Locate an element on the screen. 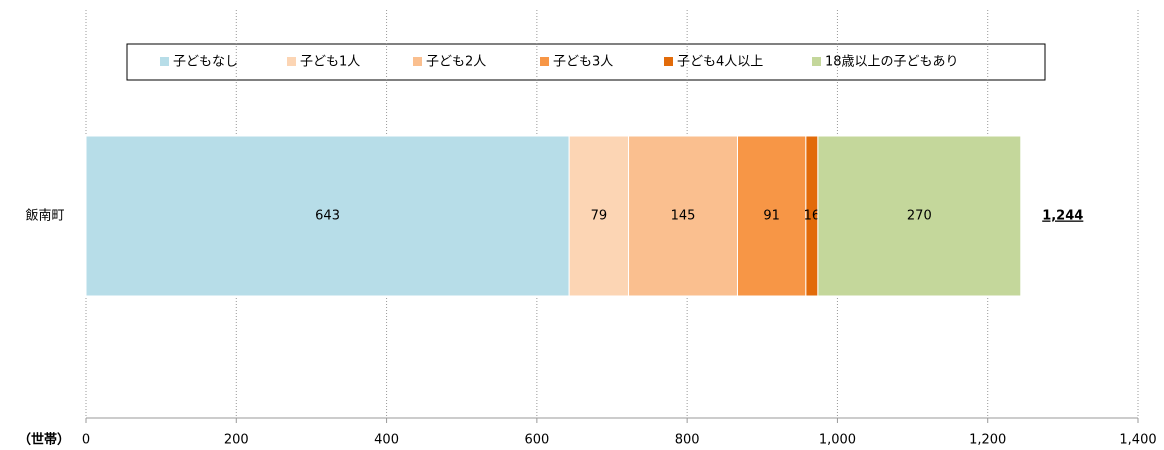 Image resolution: width=1164 pixels, height=450 pixels. value-label: 643 is located at coordinates (327, 216).